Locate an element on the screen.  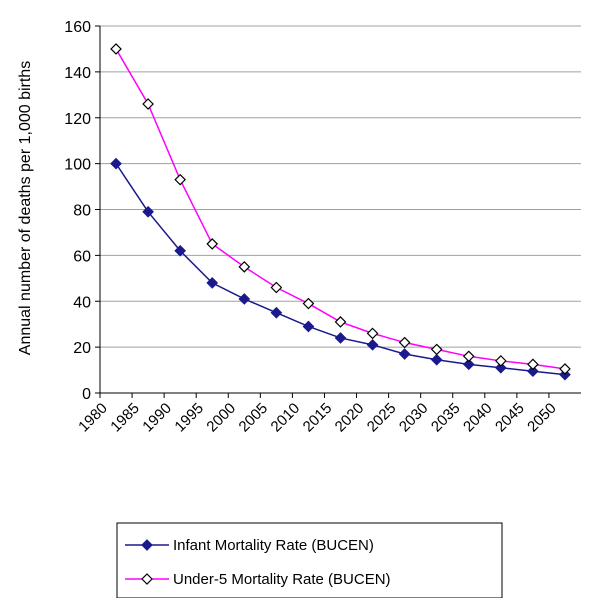
x-tick-label: 2050 is located at coordinates (542, 418).